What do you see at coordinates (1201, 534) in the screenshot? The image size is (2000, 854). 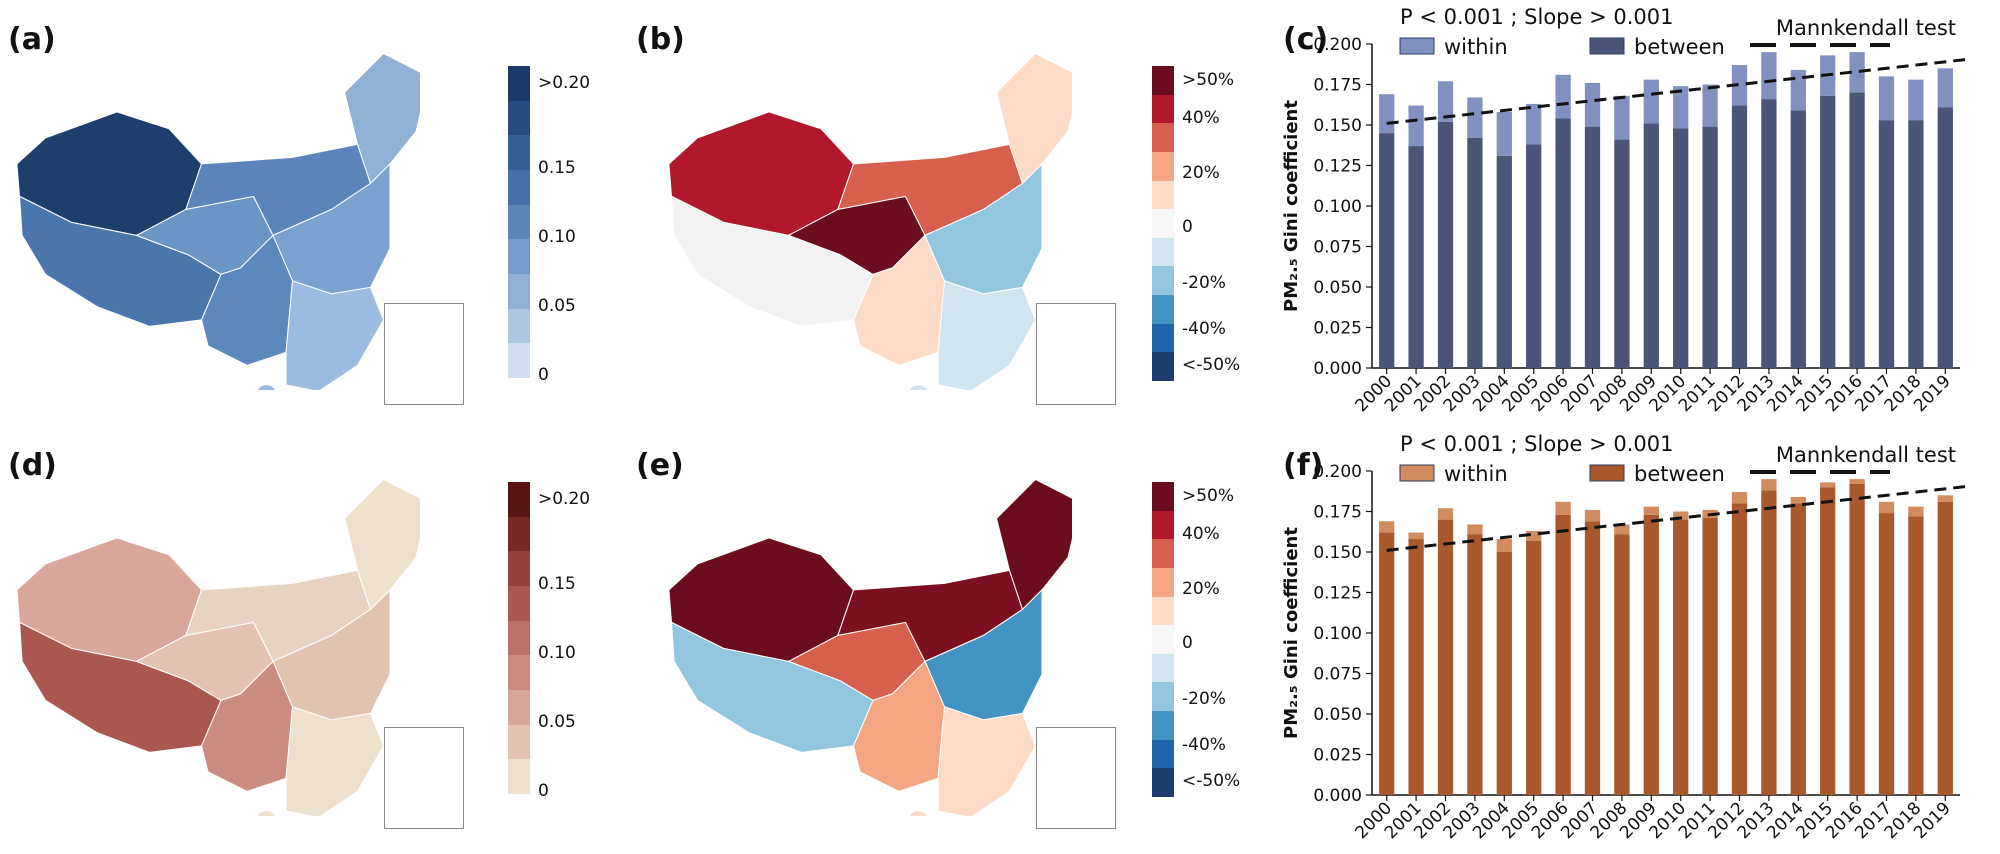 I see `legend-e-label: 40%` at bounding box center [1201, 534].